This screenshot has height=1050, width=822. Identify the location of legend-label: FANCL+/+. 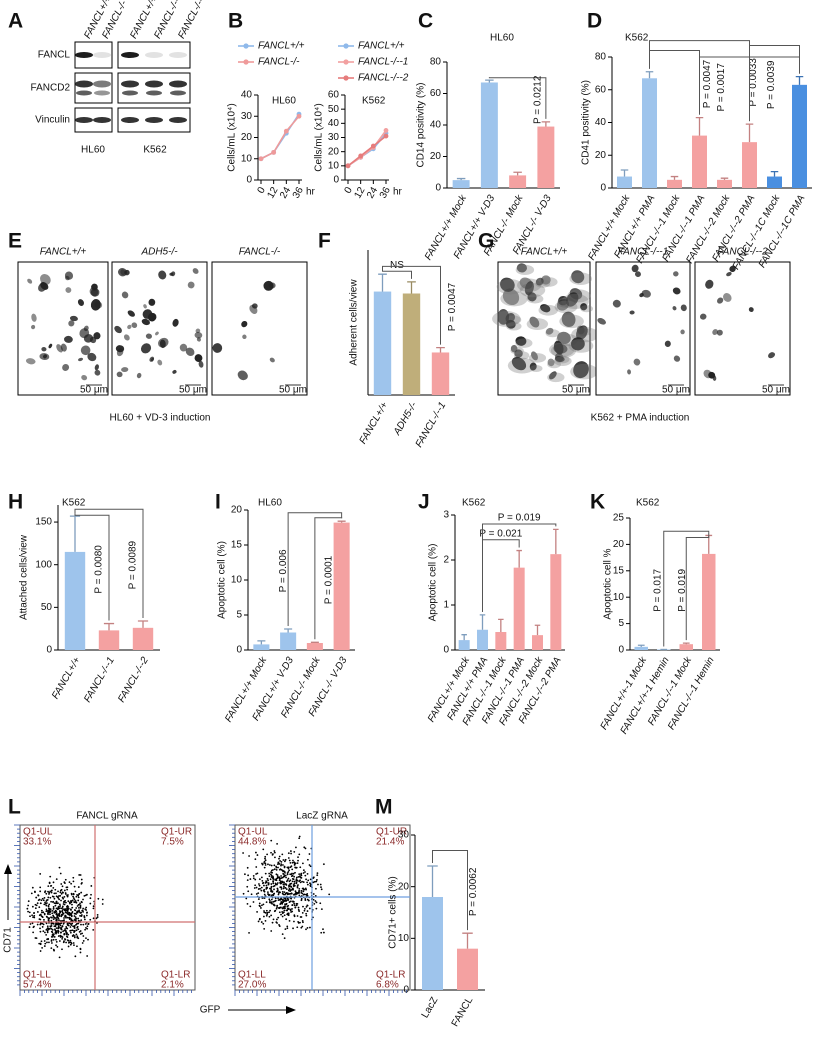
(381, 46).